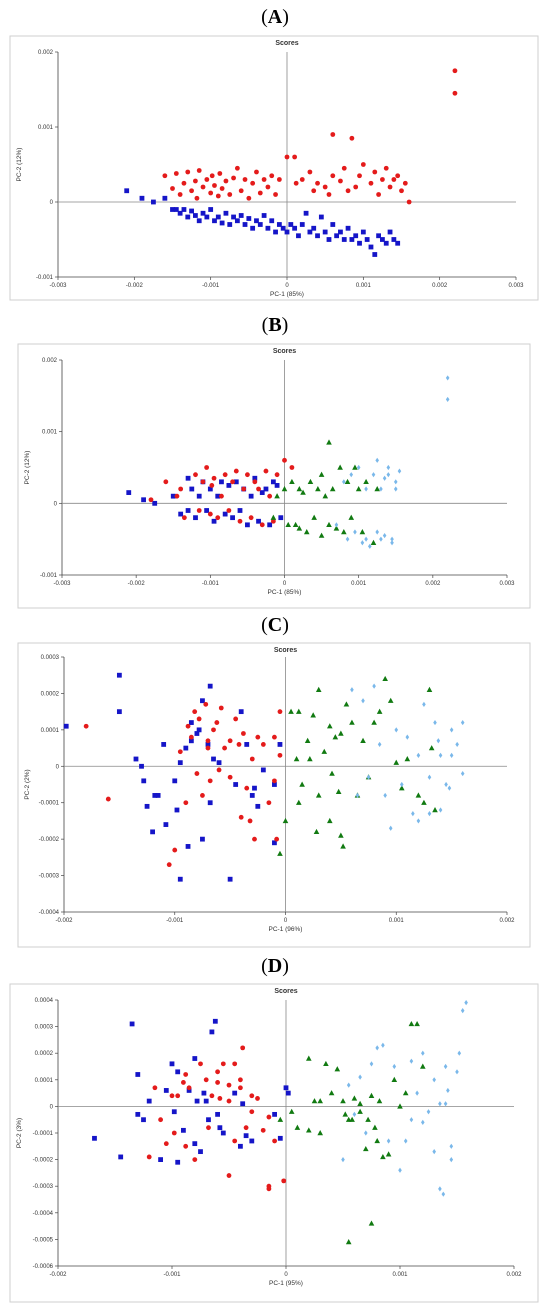  What do you see at coordinates (275, 966) in the screenshot?
I see `panel-label-d: (D)` at bounding box center [275, 966].